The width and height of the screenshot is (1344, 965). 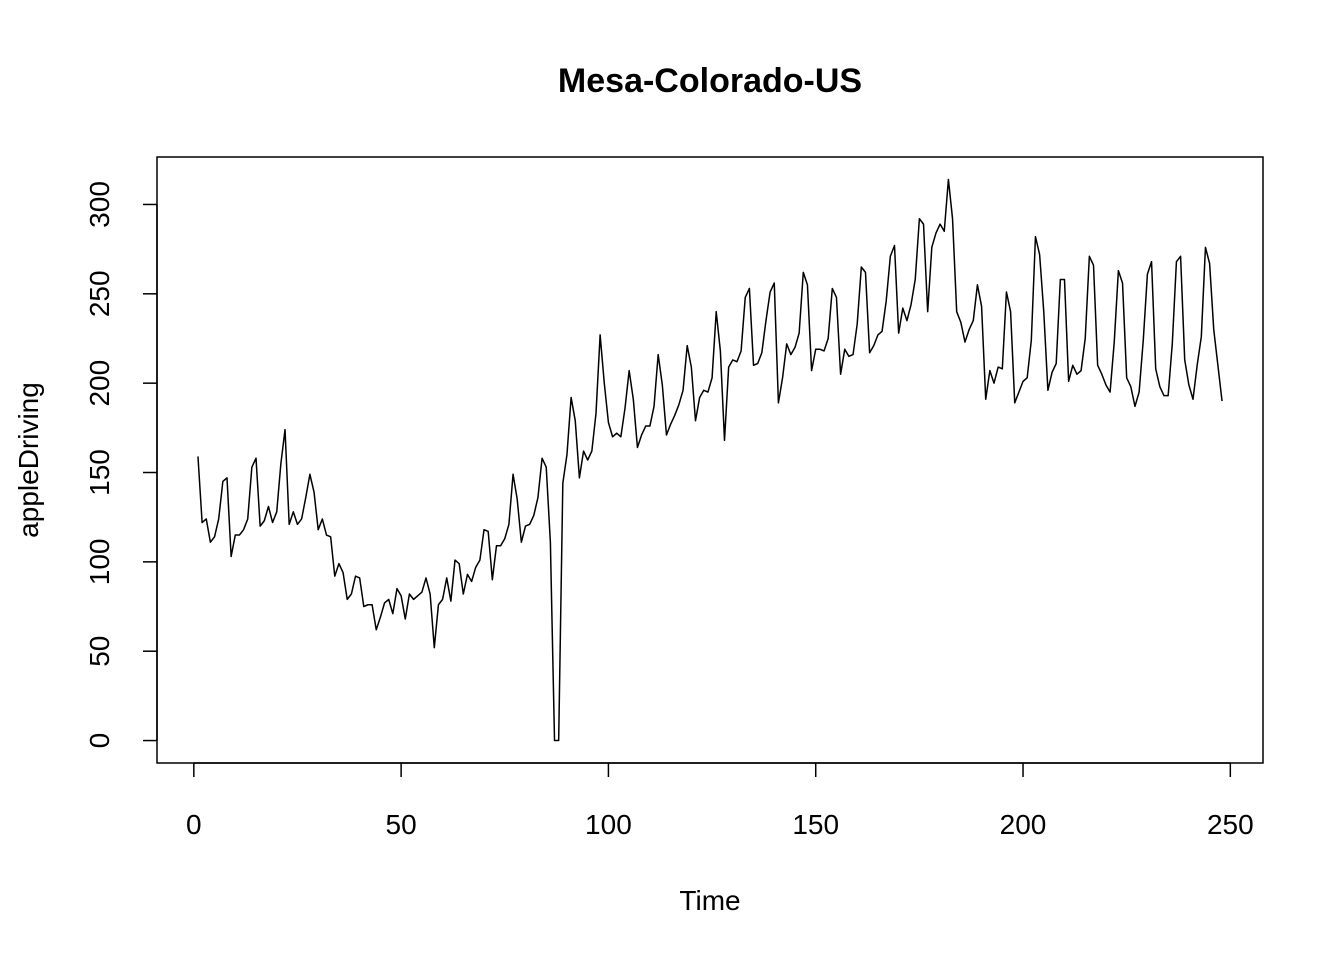 What do you see at coordinates (99, 561) in the screenshot?
I see `y-tick-label: 100` at bounding box center [99, 561].